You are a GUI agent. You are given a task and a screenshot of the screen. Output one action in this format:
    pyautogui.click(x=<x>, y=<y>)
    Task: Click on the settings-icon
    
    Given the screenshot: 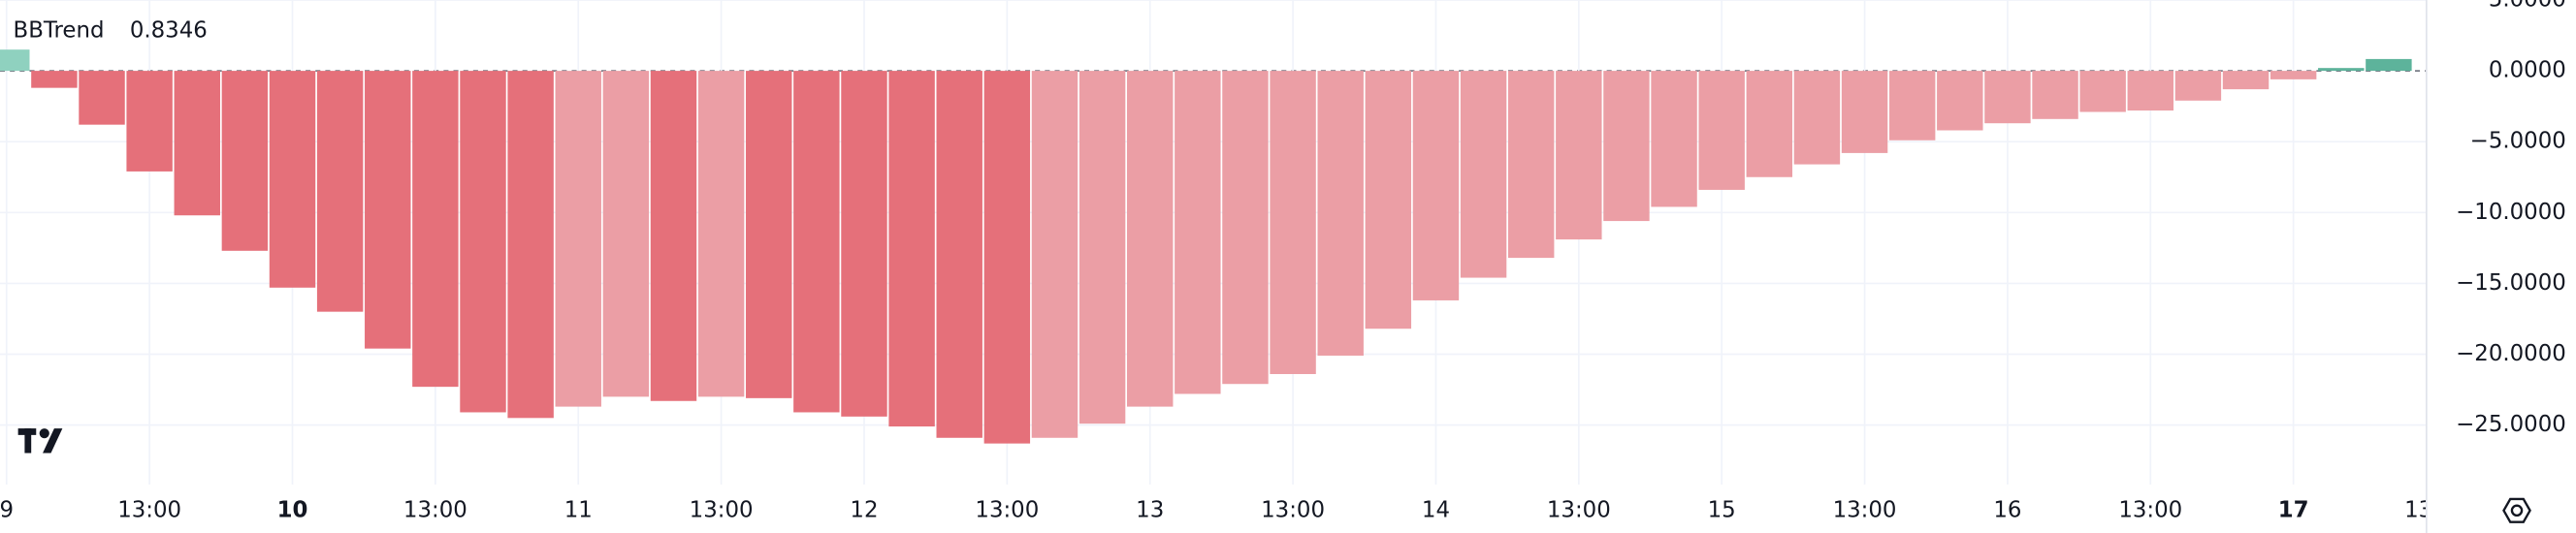 What is the action you would take?
    pyautogui.click(x=2516, y=510)
    